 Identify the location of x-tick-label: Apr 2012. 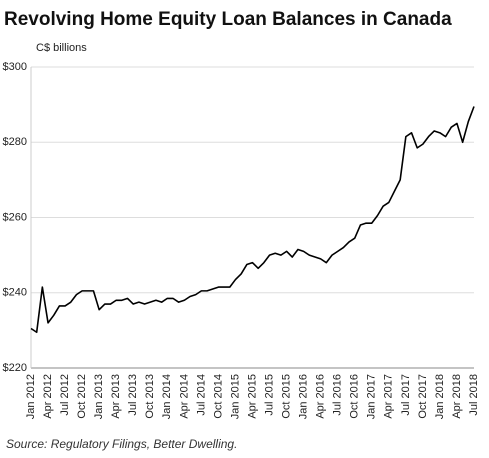
(48, 396).